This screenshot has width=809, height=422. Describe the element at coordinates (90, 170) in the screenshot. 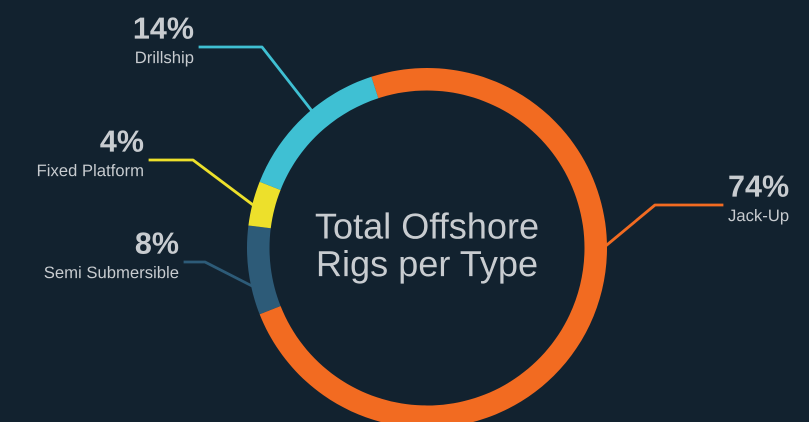

I see `slice-label: Fixed Platform` at that location.